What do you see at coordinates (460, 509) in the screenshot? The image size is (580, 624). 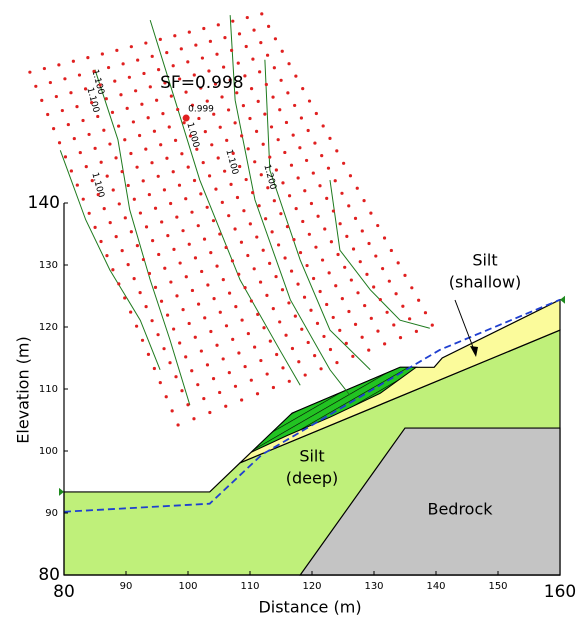 I see `region-label: Bedrock` at bounding box center [460, 509].